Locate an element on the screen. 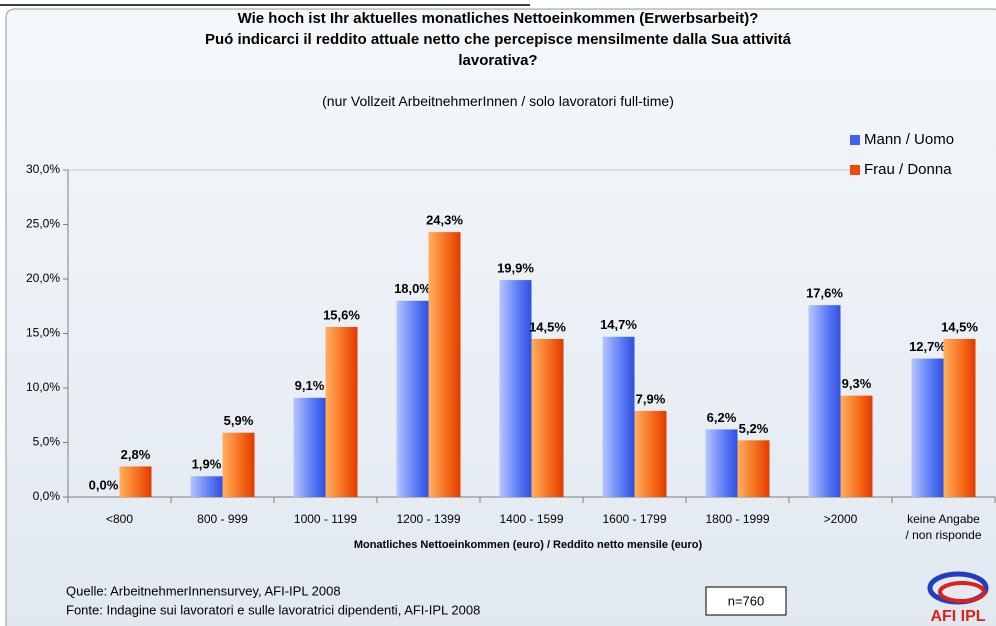 The width and height of the screenshot is (996, 626). x-tick-label: 1600 - 1799 is located at coordinates (634, 519).